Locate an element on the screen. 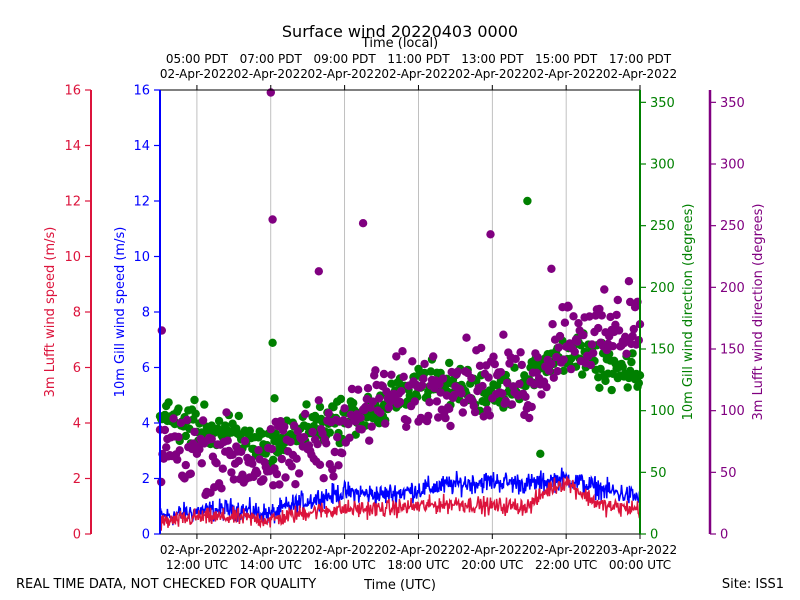 The width and height of the screenshot is (800, 600). x-tick-label-utc: 18:00 UTC is located at coordinates (418, 565).